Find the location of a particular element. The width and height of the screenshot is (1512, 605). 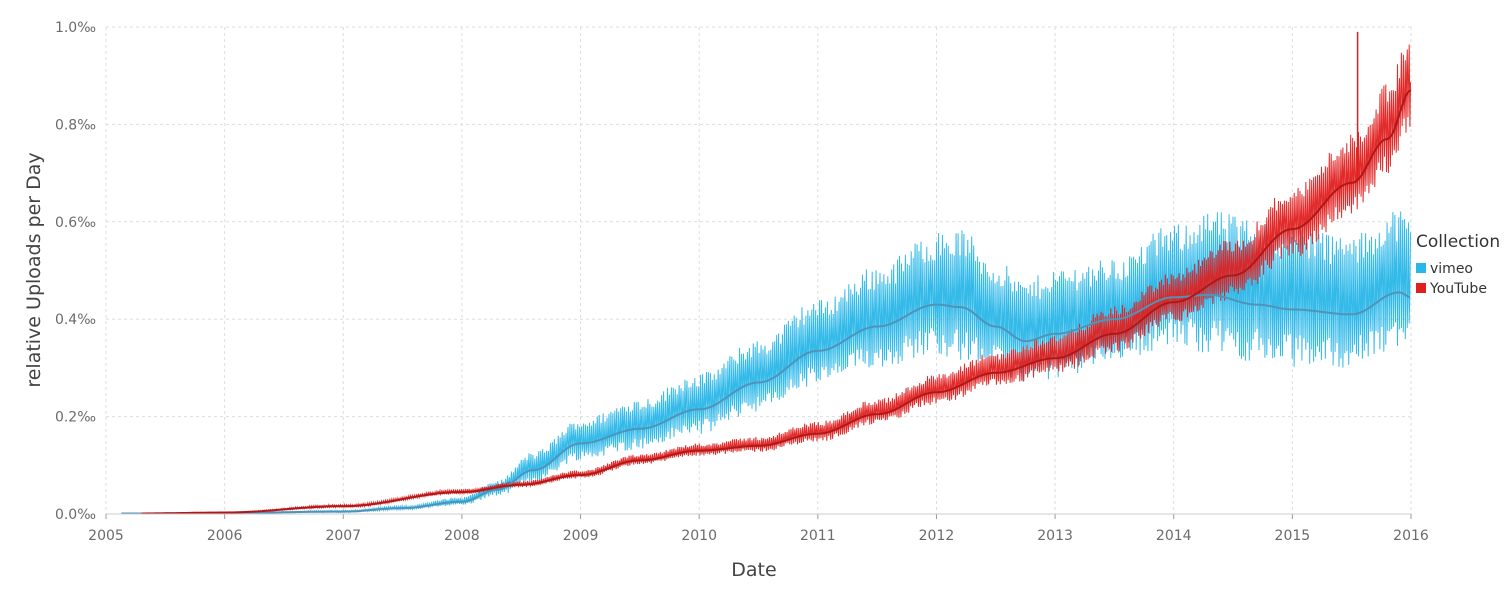

y-tick-label: 0.8‰ is located at coordinates (75, 125).